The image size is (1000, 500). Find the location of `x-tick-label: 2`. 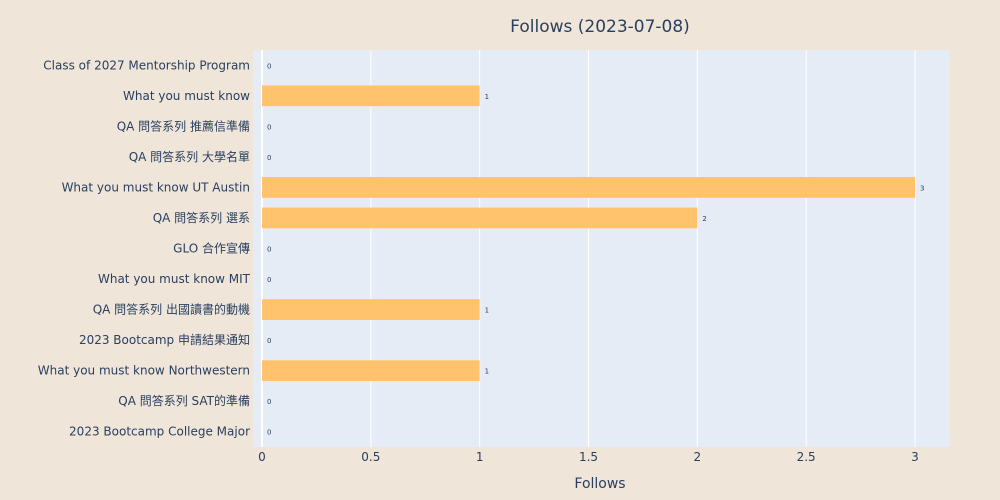

x-tick-label: 2 is located at coordinates (698, 457).